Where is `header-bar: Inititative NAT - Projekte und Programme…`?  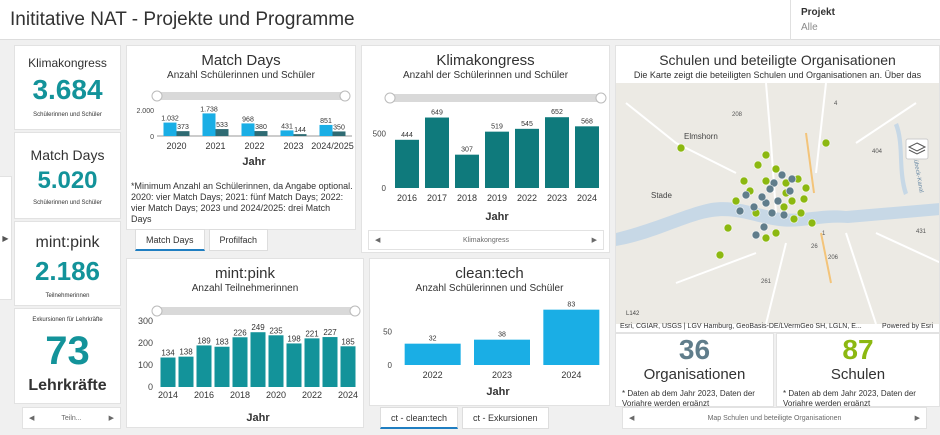 header-bar: Inititative NAT - Projekte und Programme… is located at coordinates (470, 20).